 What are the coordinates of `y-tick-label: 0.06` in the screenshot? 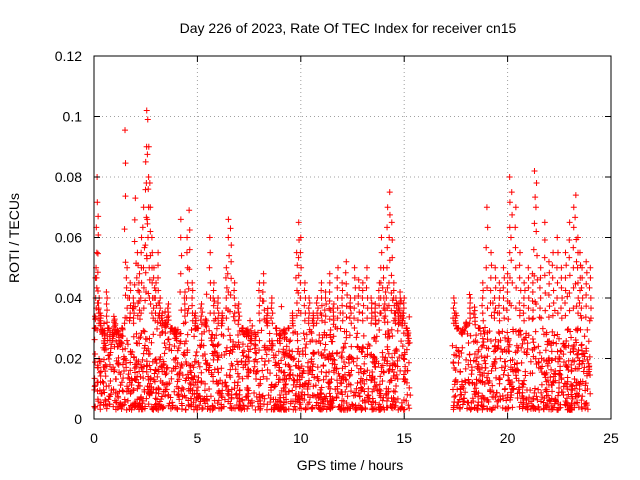 It's located at (68, 238).